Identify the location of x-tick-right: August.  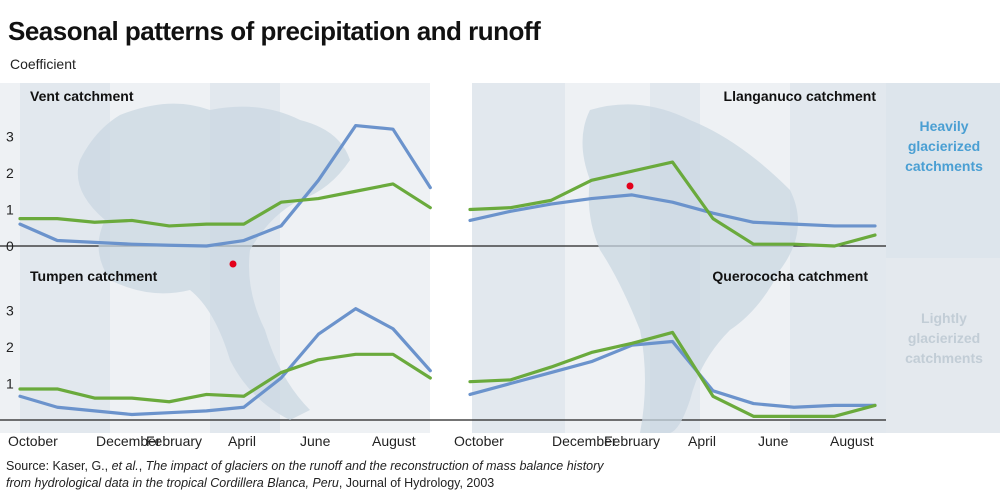
(852, 441).